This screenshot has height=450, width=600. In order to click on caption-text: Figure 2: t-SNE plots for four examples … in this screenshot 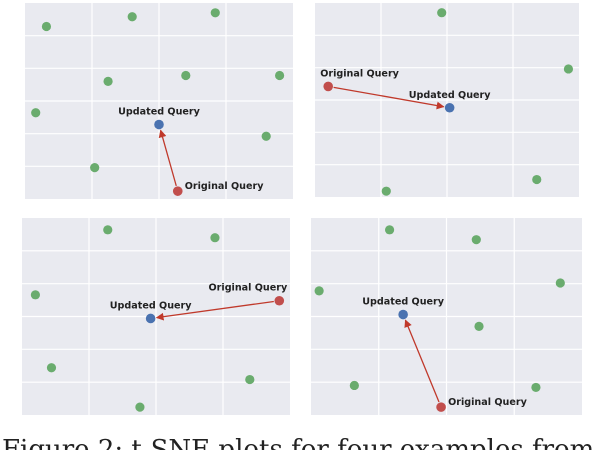, I will do `click(301, 443)`.